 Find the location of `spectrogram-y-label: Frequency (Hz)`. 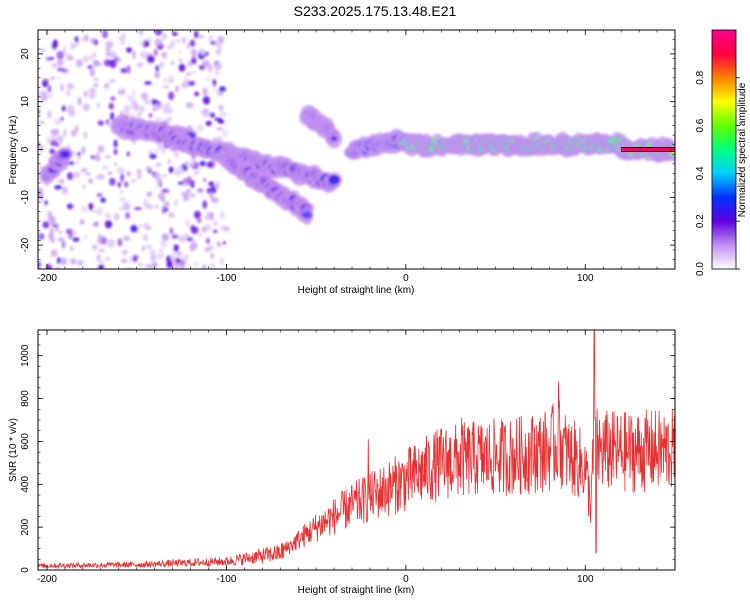

spectrogram-y-label: Frequency (Hz) is located at coordinates (13, 150).